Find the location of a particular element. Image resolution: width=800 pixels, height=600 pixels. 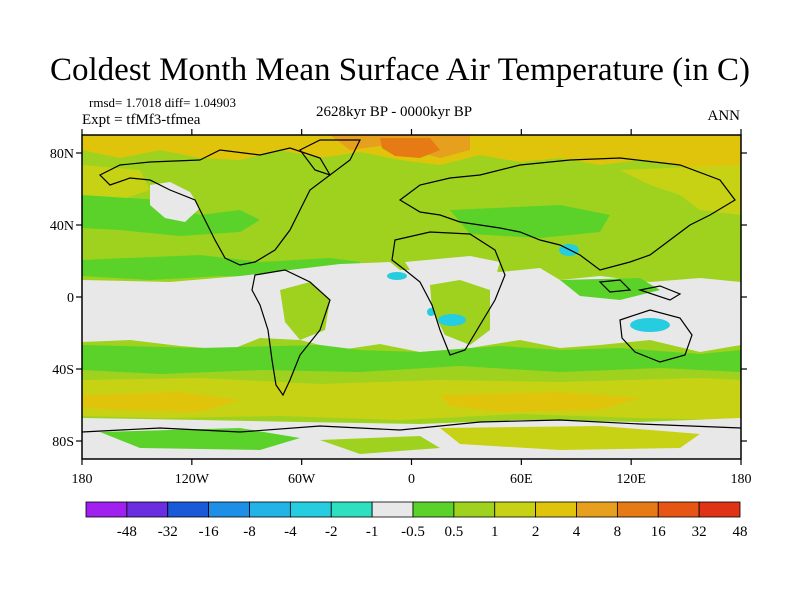

field-alaska-neutral is located at coordinates (175, 202).